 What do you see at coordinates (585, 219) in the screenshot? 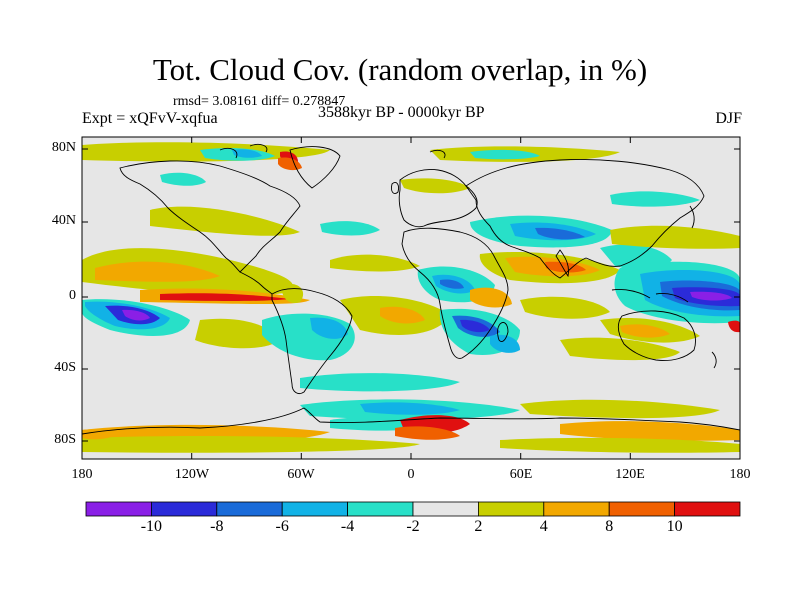
I see `coast-asia` at bounding box center [585, 219].